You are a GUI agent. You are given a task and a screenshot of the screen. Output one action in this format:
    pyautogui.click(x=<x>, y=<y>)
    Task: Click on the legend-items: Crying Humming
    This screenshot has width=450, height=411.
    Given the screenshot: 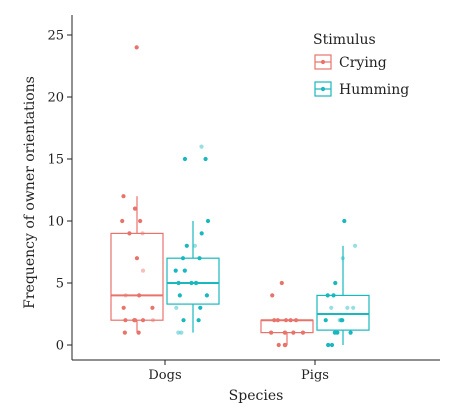 What is the action you would take?
    pyautogui.click(x=361, y=76)
    